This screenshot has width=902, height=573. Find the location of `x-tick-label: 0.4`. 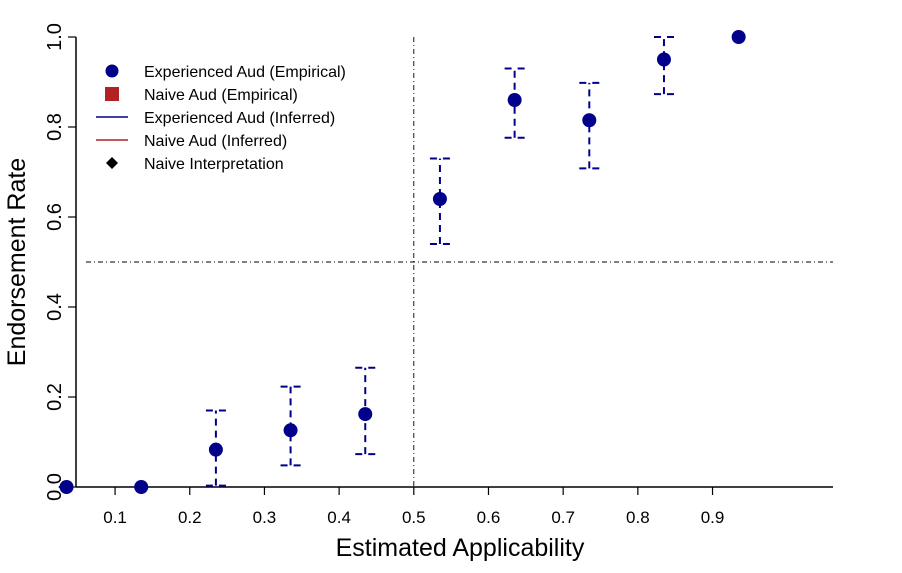

x-tick-label: 0.4 is located at coordinates (339, 517).